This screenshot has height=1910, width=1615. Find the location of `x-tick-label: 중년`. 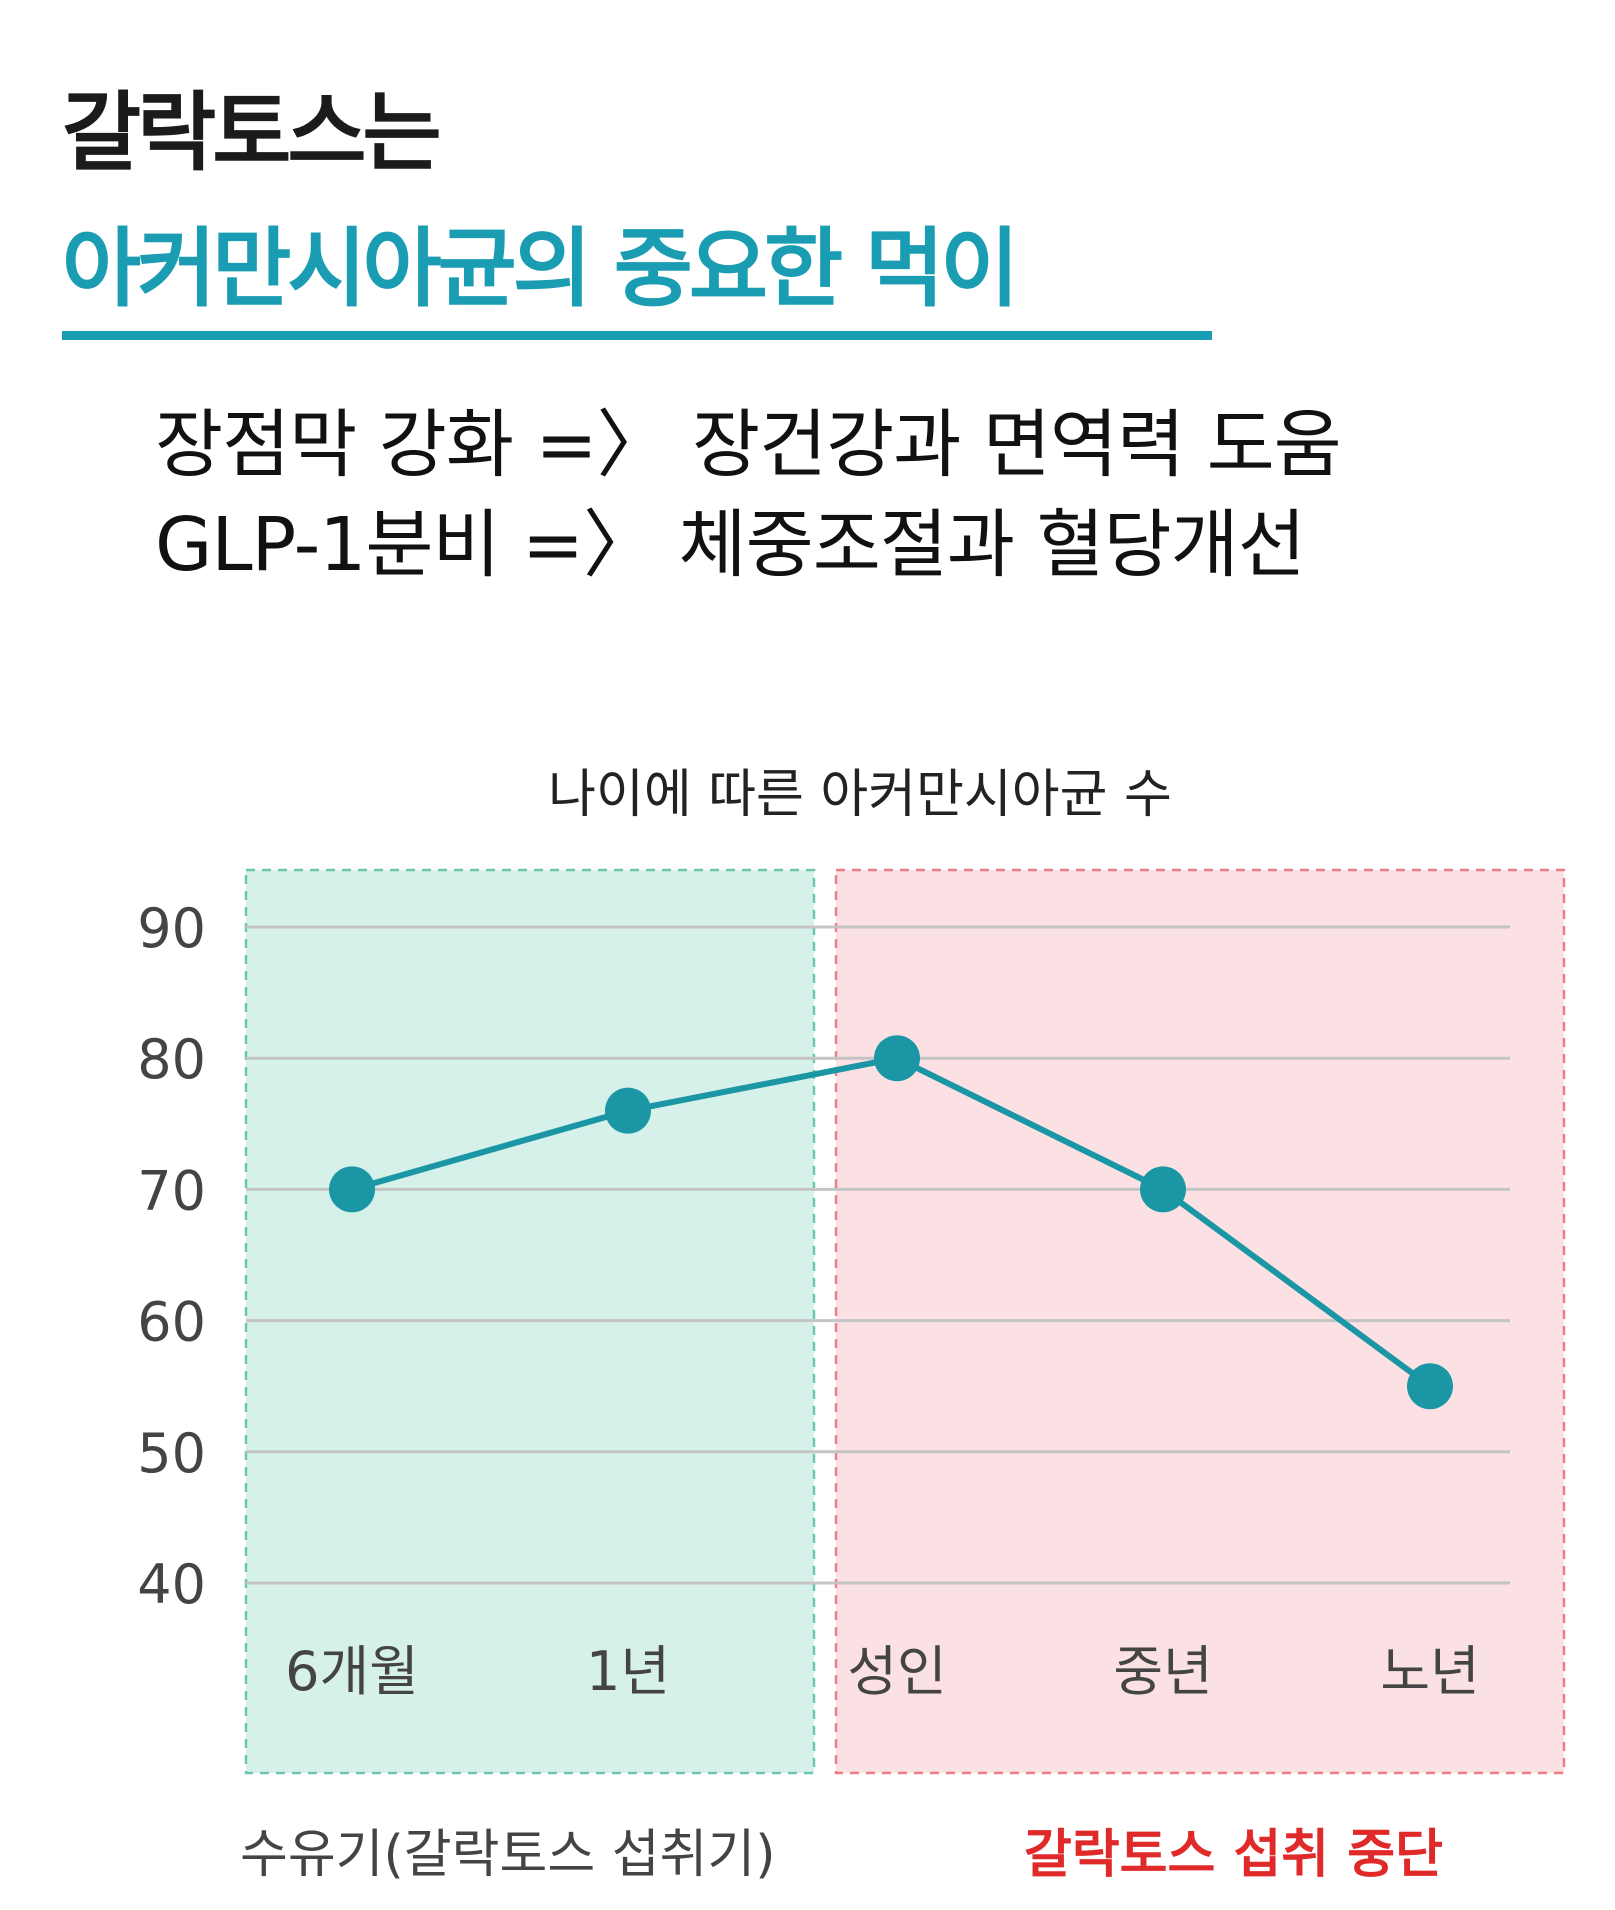

x-tick-label: 중년 is located at coordinates (1162, 1671).